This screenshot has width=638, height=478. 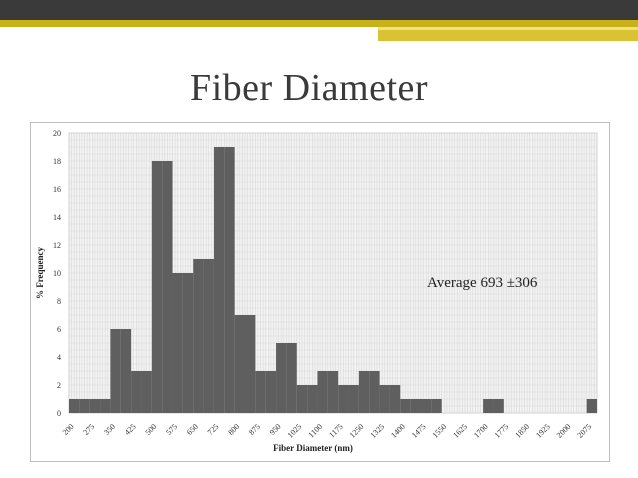 What do you see at coordinates (59, 385) in the screenshot?
I see `y-tick-label: 2` at bounding box center [59, 385].